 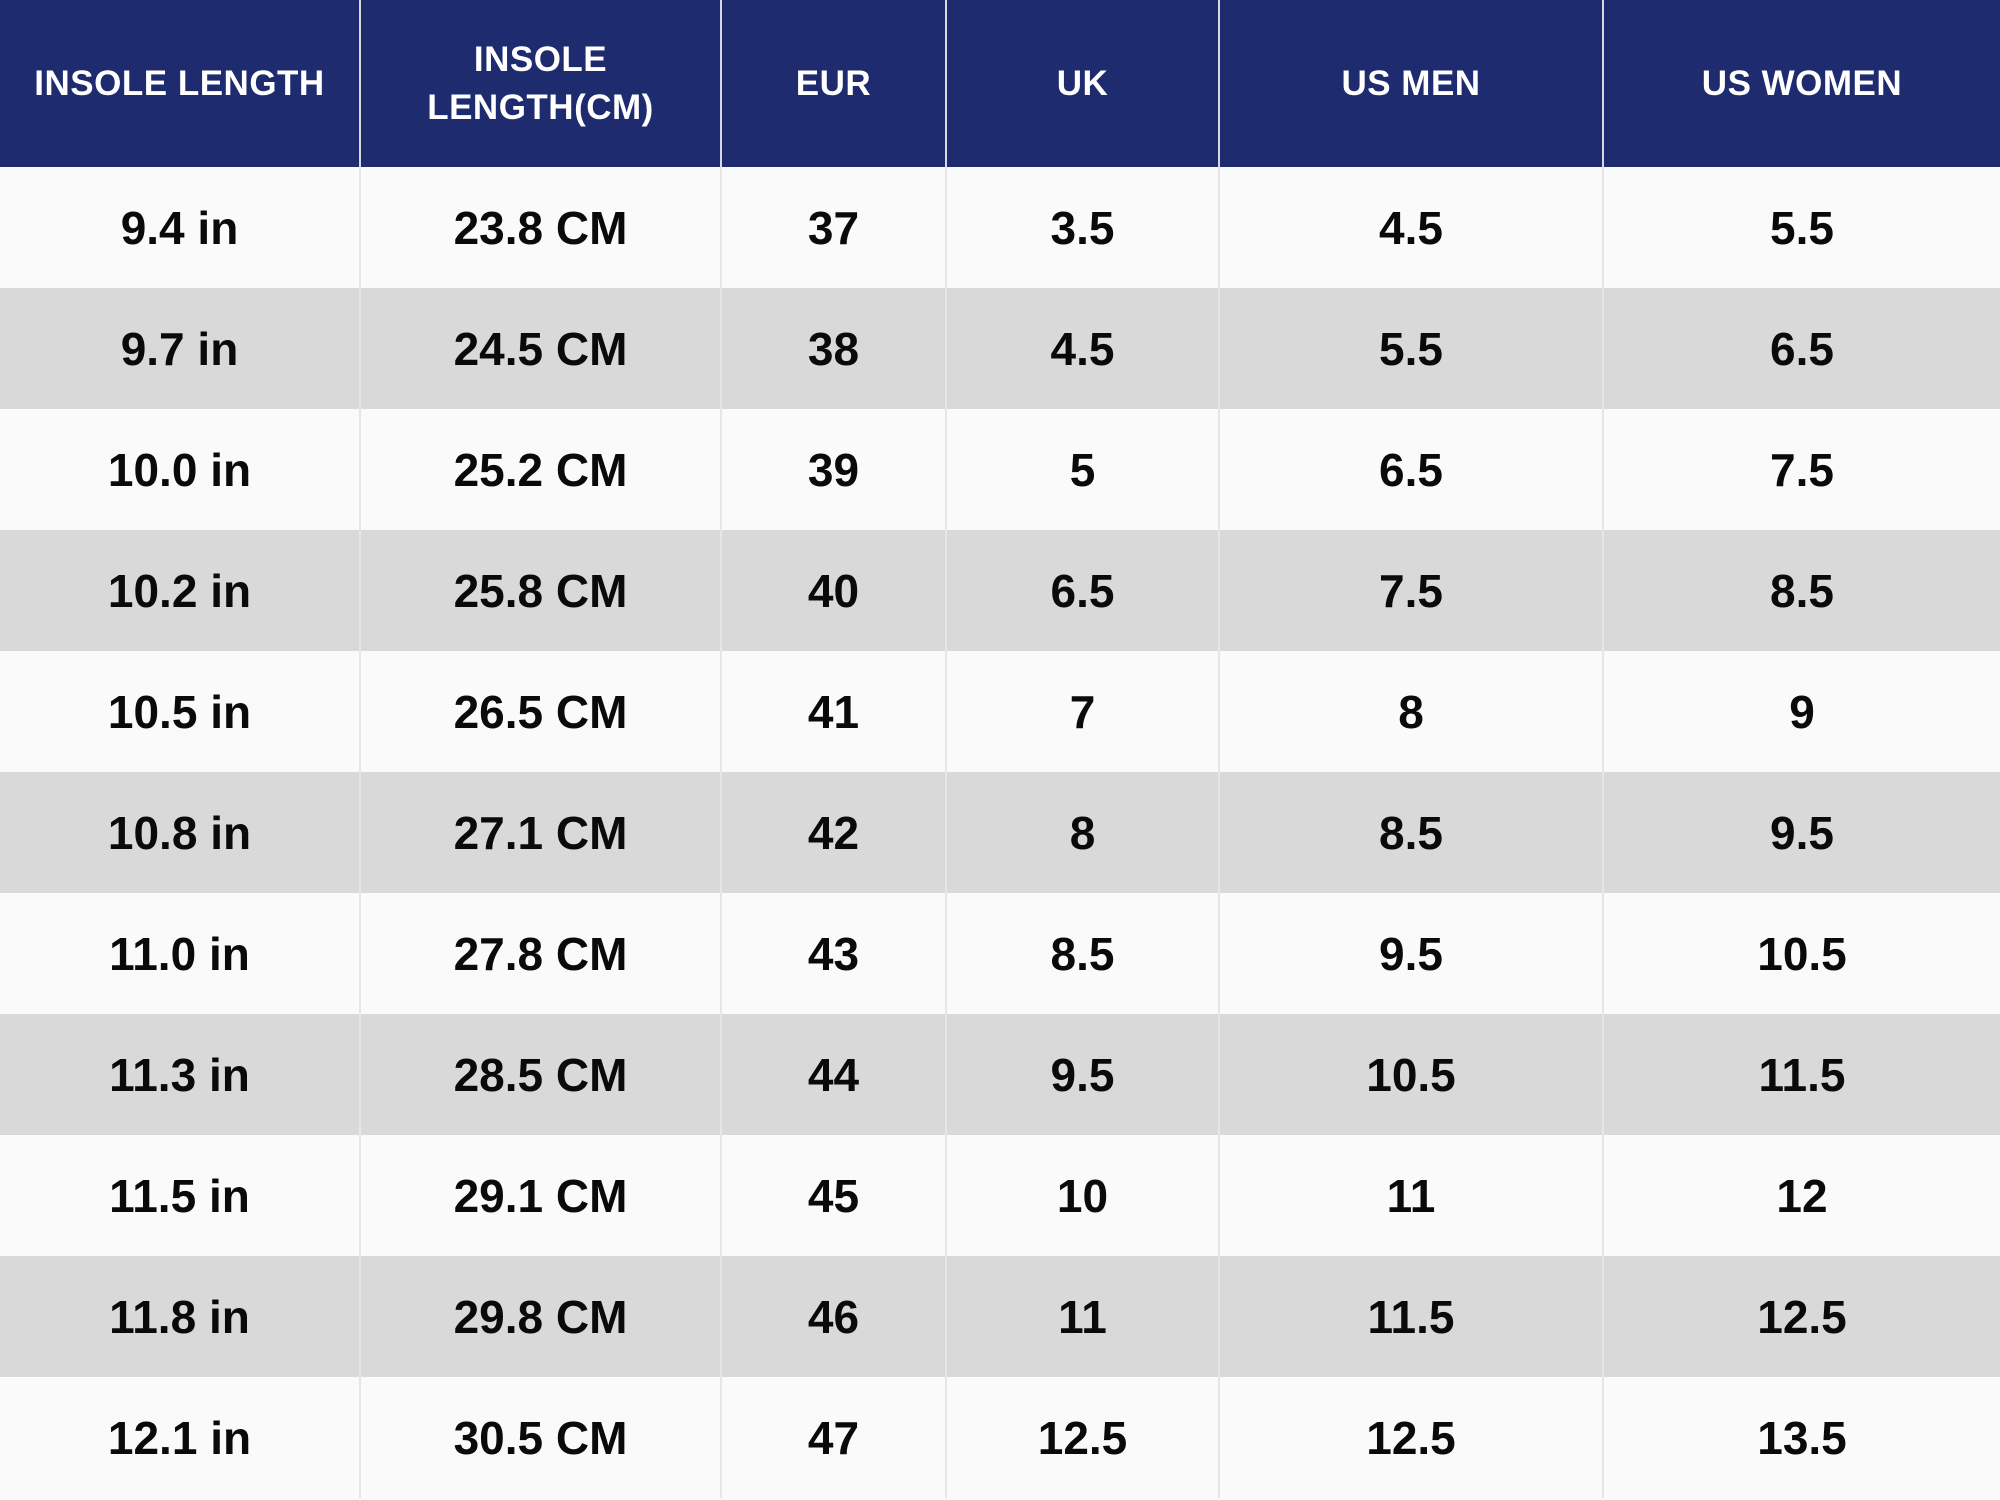 I want to click on table-row: 10.2 in 25.8 CM 40 6.5 7.5 8.5, so click(x=1000, y=590).